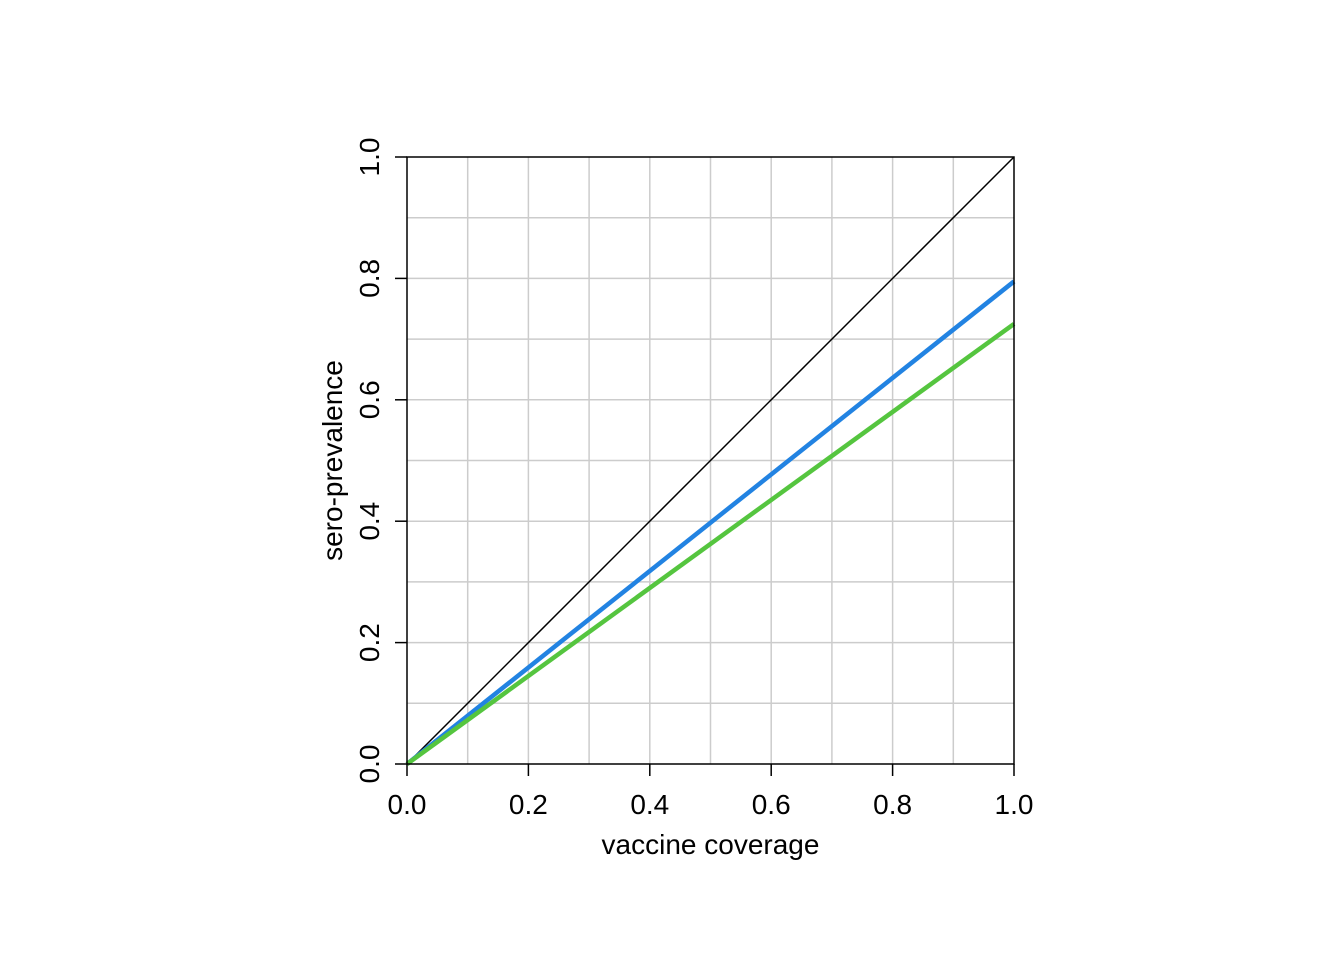 This screenshot has width=1344, height=960. Describe the element at coordinates (892, 804) in the screenshot. I see `x-tick-label: 0.8` at that location.